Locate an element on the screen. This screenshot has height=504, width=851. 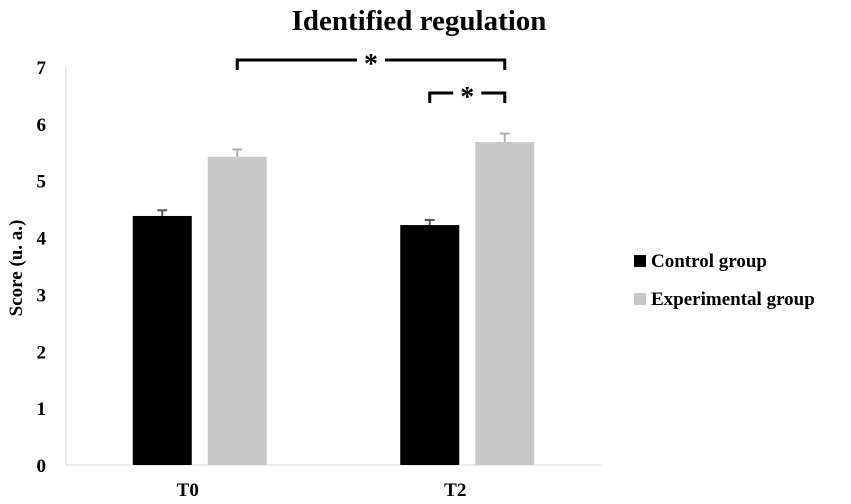
legend: Control group Experimental group is located at coordinates (724, 280).